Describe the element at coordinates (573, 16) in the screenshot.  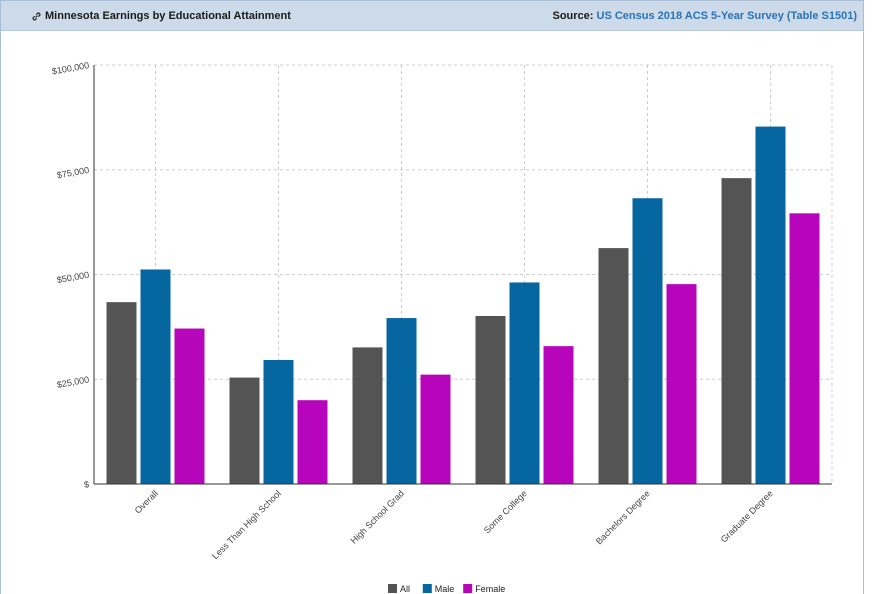
I see `source-label: Source:` at that location.